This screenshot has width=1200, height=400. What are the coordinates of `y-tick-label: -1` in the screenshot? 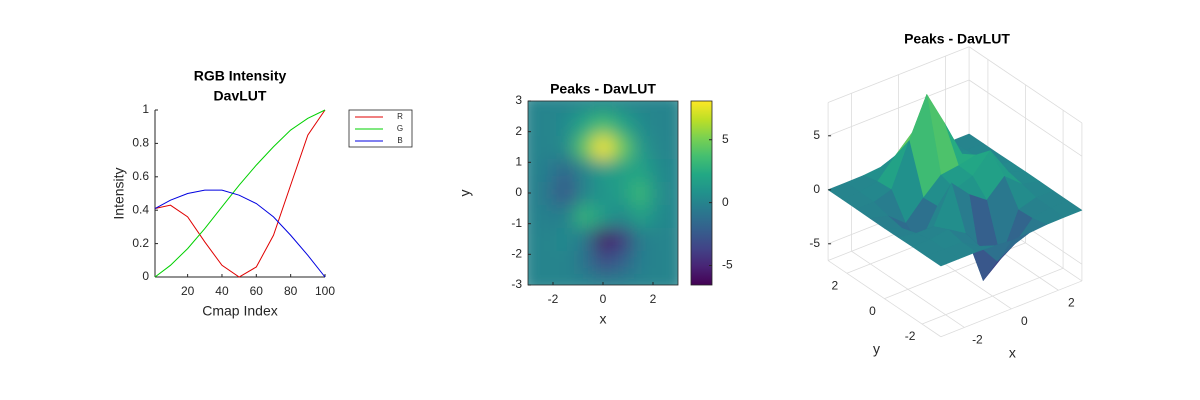 It's located at (516, 223).